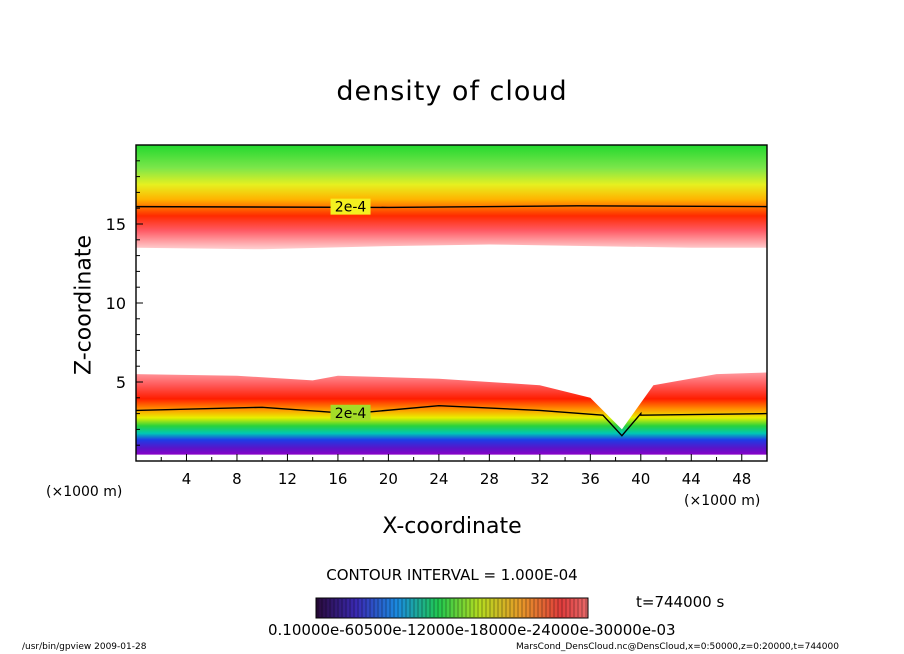 This screenshot has width=904, height=654. I want to click on contour-label-lower: 2e-4, so click(351, 414).